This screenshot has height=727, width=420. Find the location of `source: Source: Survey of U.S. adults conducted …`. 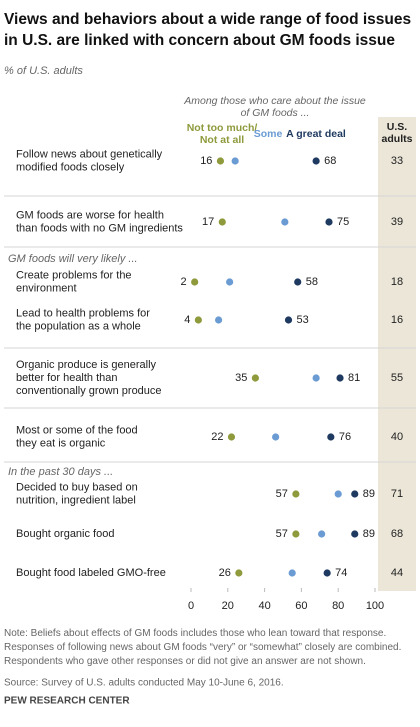

source: Source: Survey of U.S. adults conducted … is located at coordinates (144, 683).